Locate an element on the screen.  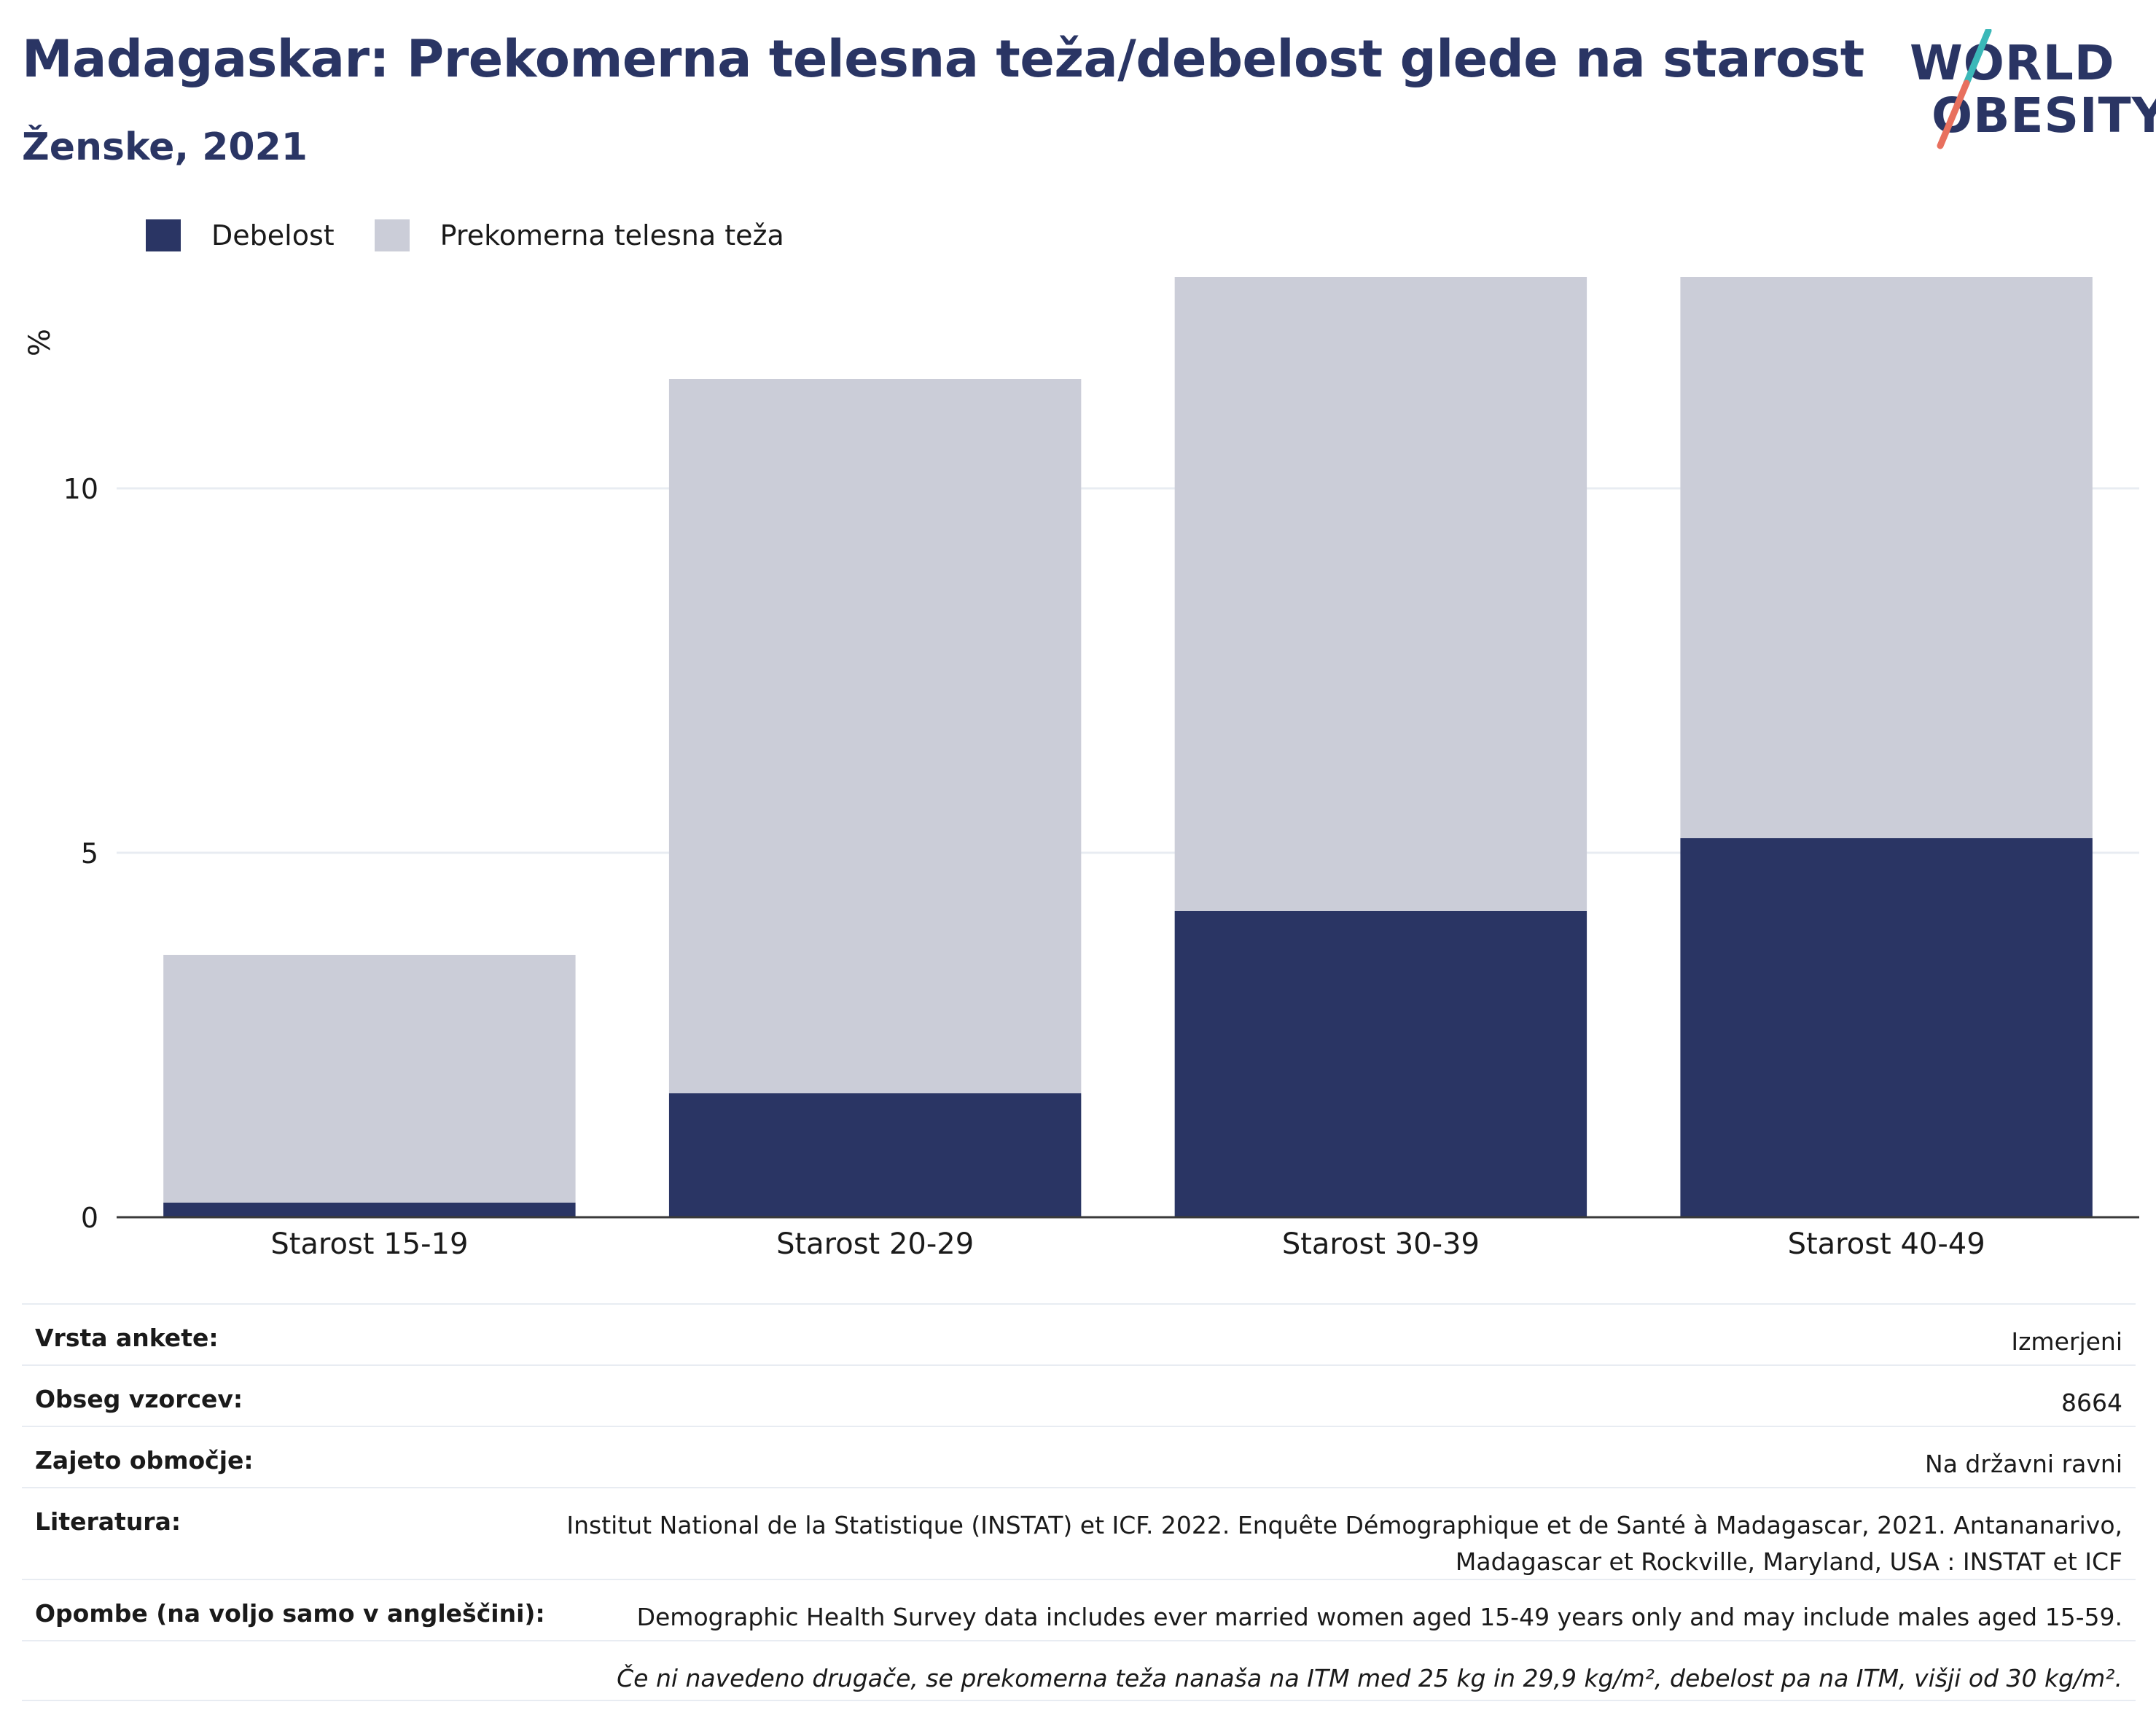
info-row-coverage: Zajeto območje: Na državni ravni is located at coordinates (1079, 1457).